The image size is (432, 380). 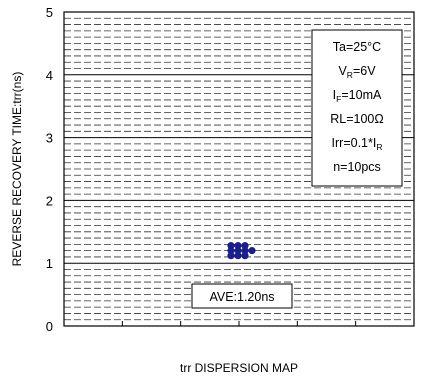 I want to click on y-tick-label: 2, so click(x=49, y=200).